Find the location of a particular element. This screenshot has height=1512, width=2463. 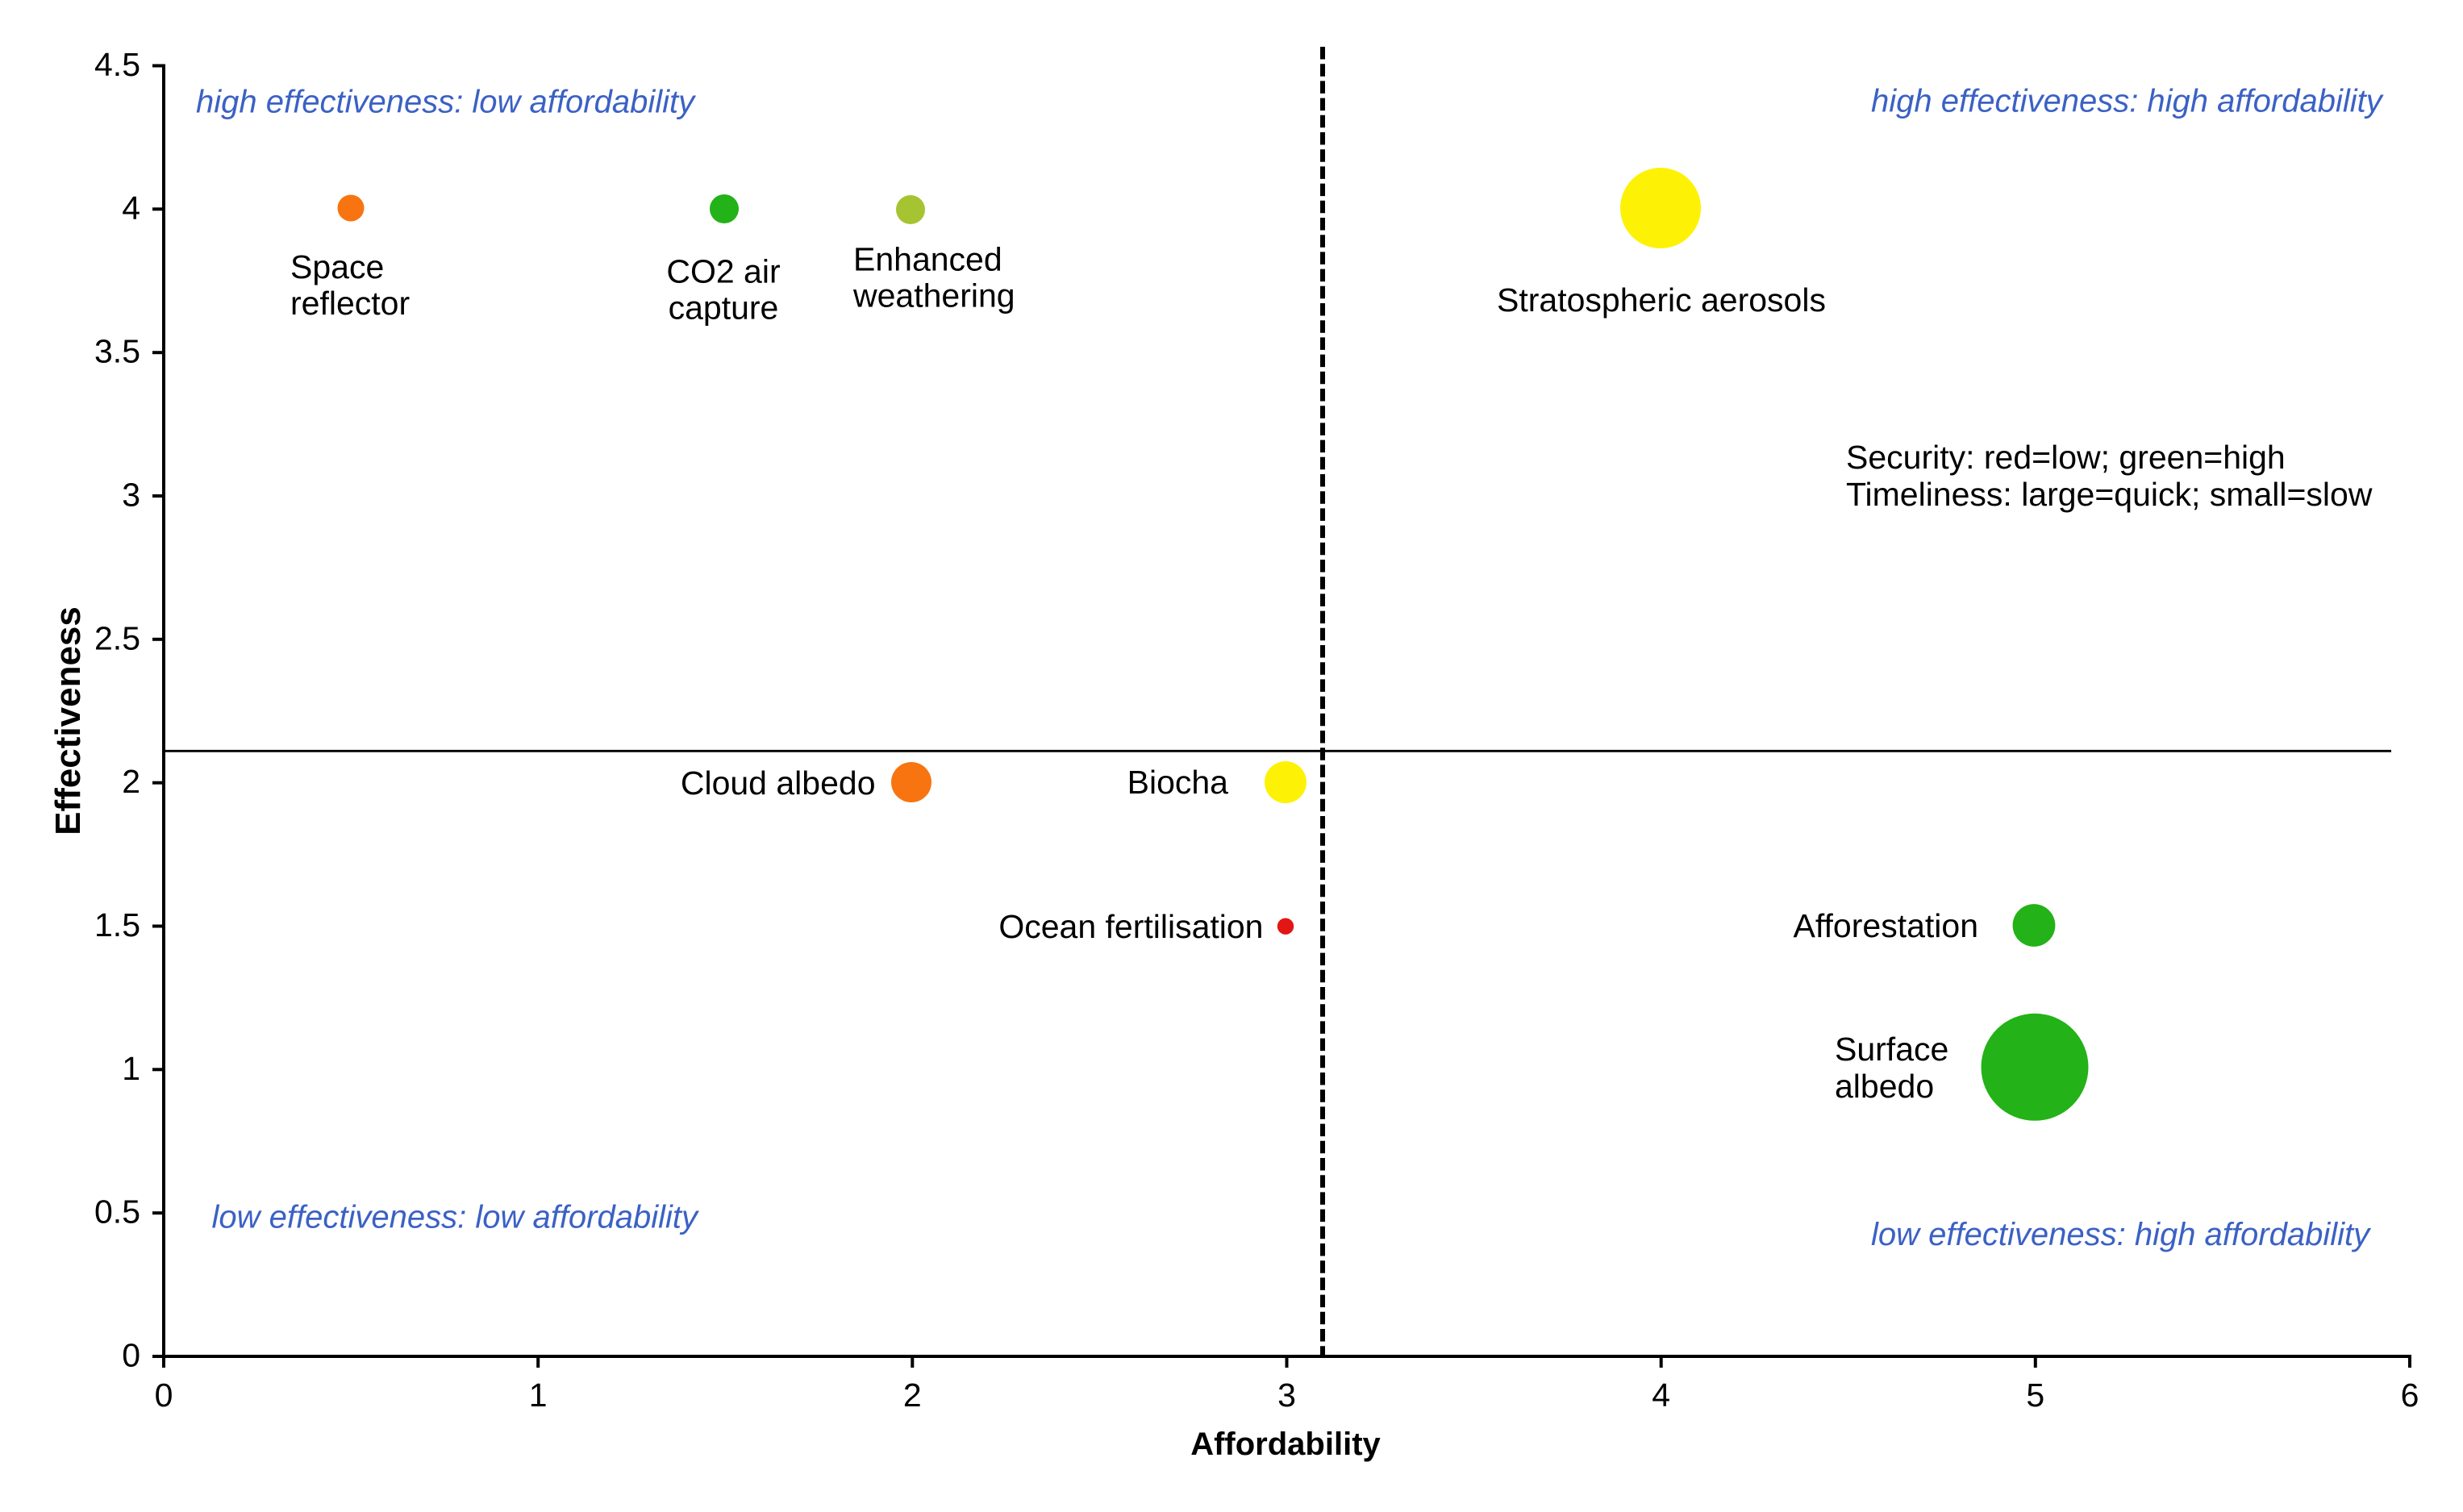

svg-text: Effectiveness is located at coordinates (68, 720).